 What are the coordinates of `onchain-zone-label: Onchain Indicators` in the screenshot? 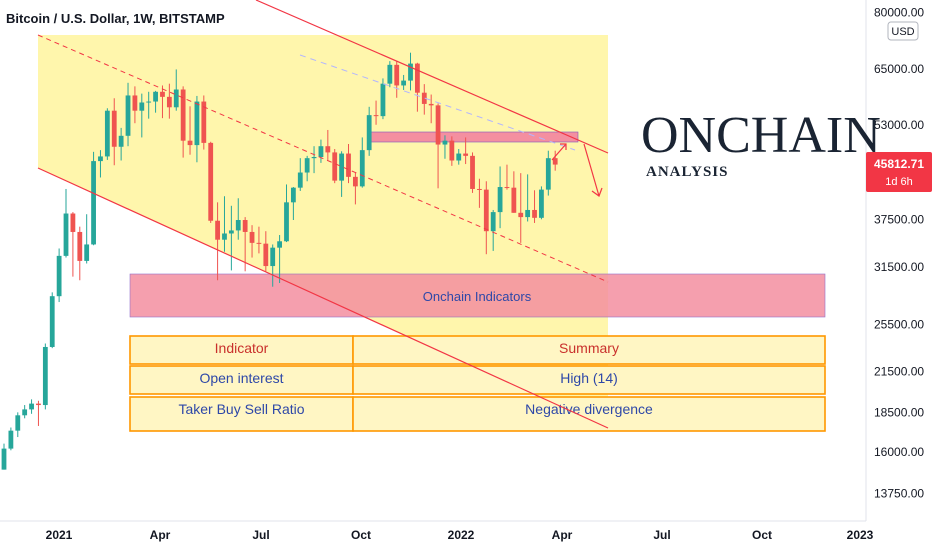 It's located at (477, 296).